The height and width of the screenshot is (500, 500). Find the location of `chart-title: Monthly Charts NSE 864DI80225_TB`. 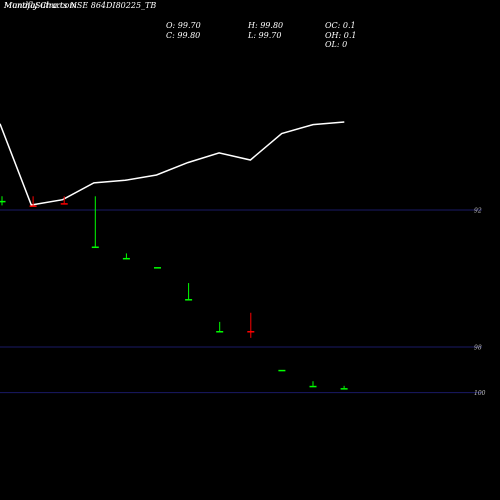

chart-title: Monthly Charts NSE 864DI80225_TB is located at coordinates (80, 5).